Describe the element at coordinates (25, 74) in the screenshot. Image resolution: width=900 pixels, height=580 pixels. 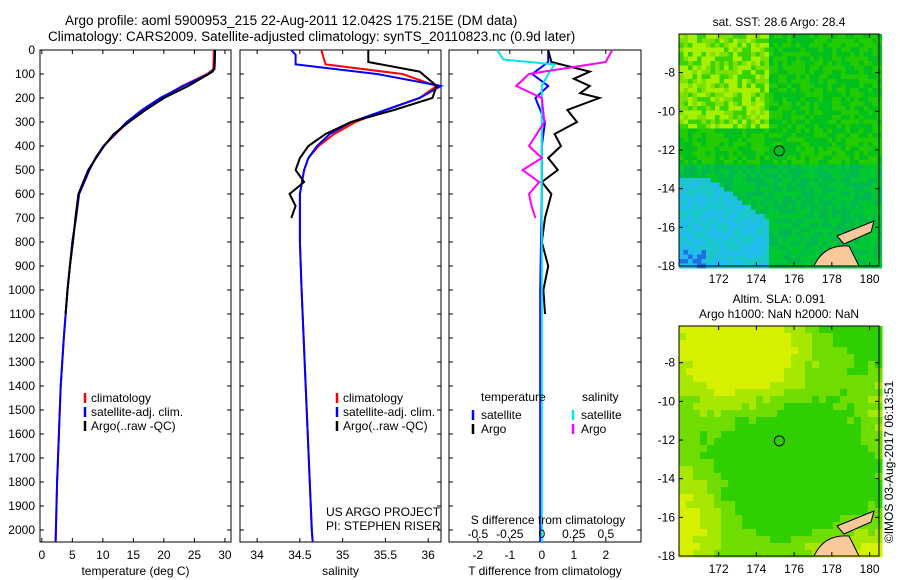
I see `y-tick-label: 100` at that location.